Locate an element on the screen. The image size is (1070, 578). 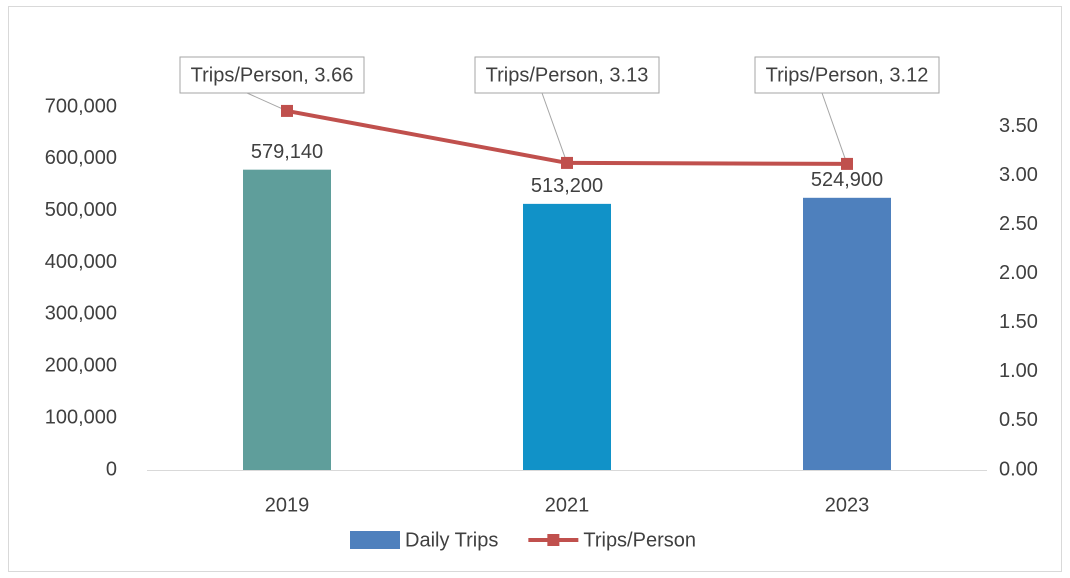
y-tick-label: 500,000 is located at coordinates (81, 210).